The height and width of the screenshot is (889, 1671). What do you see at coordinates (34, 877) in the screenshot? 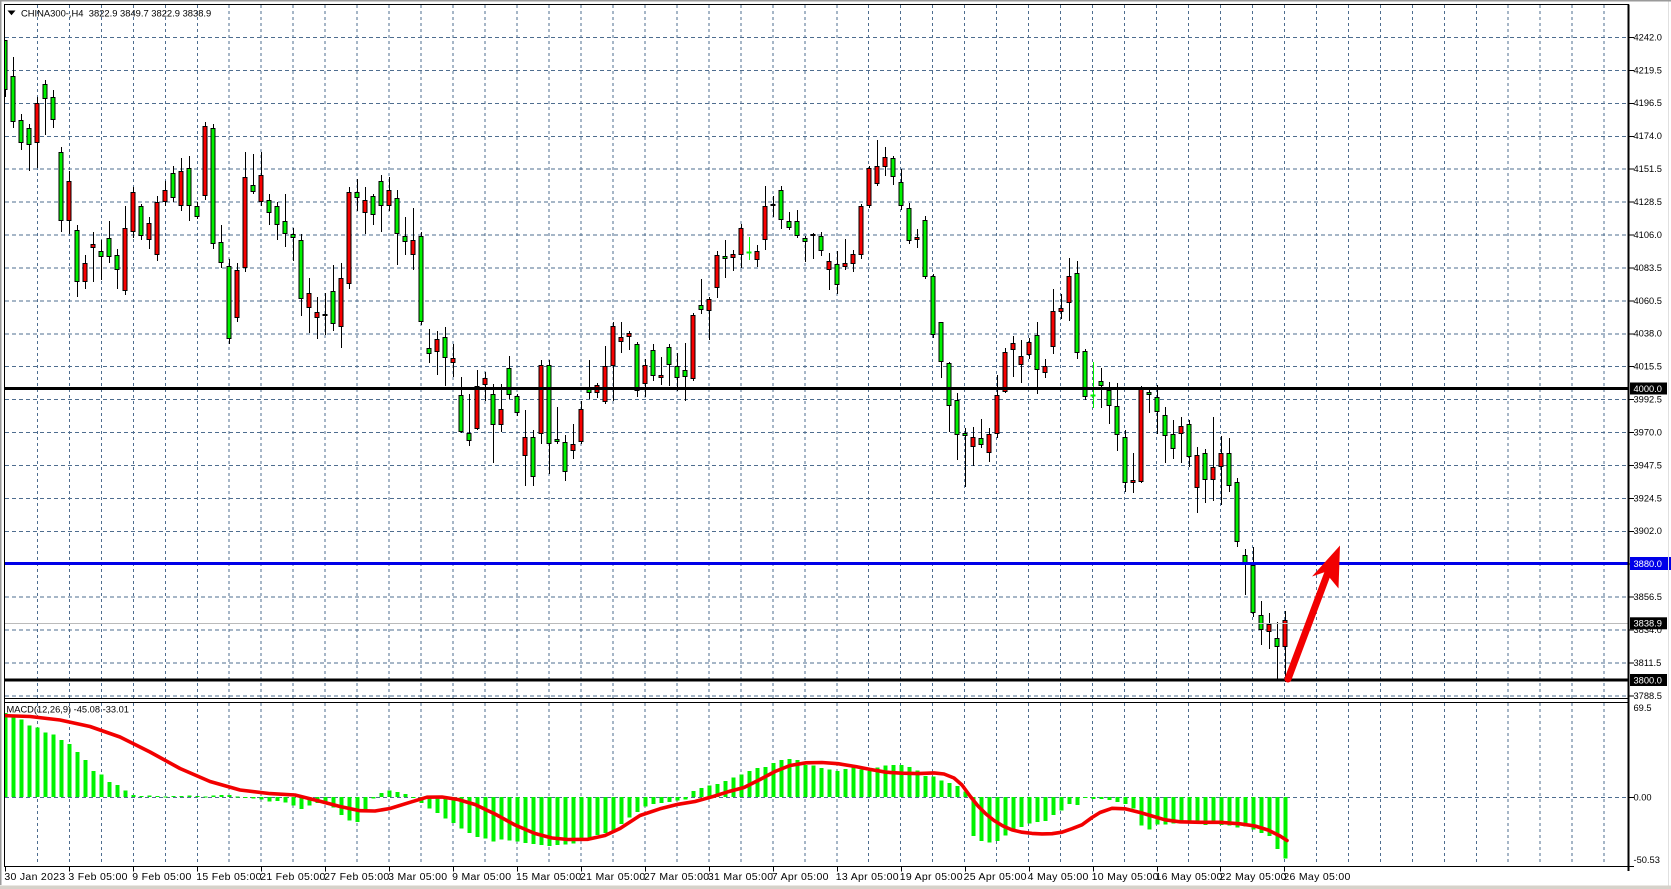
I see `svg-text: 30 Jan 2023` at bounding box center [34, 877].